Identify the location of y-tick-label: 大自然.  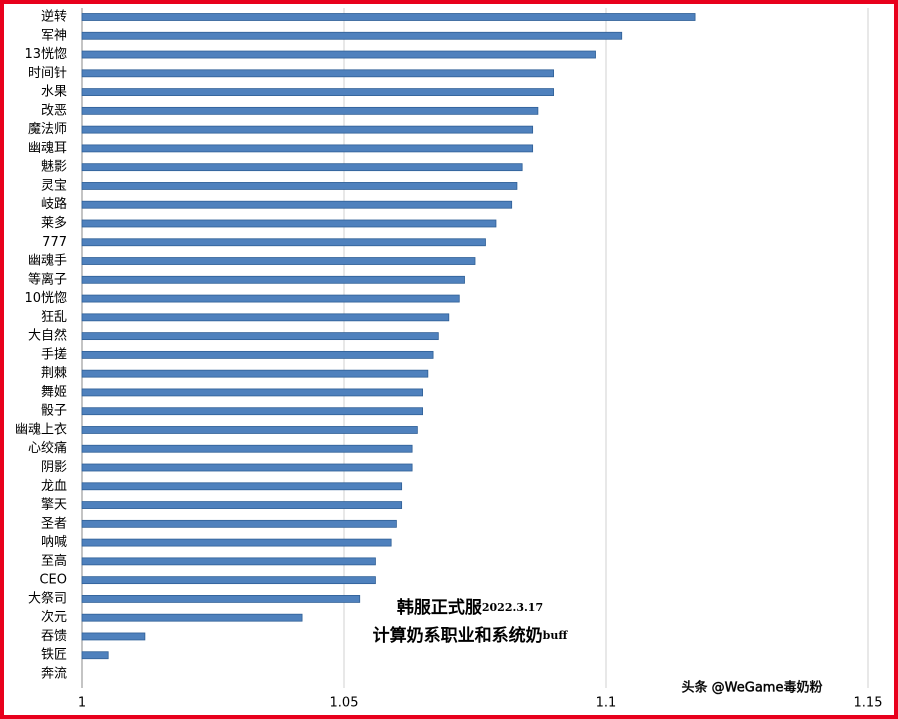
(47, 336).